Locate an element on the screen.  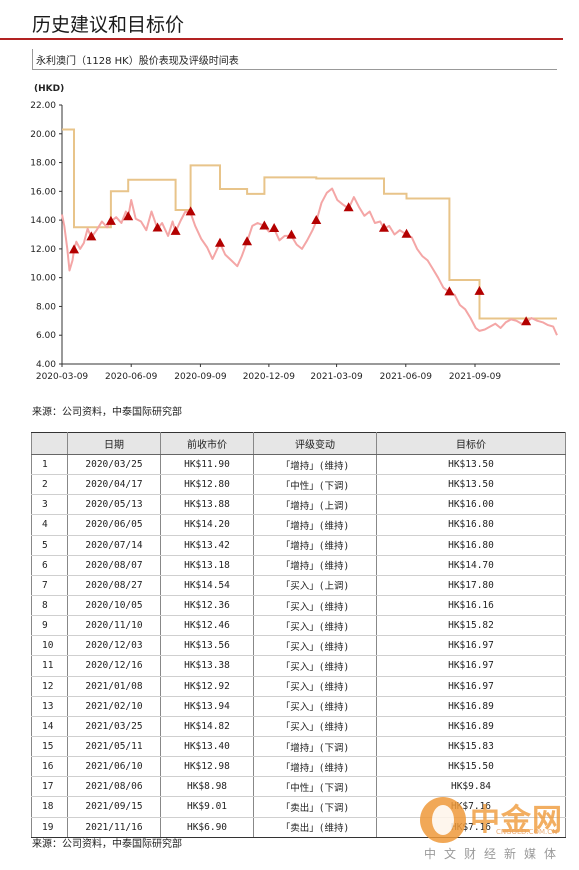
table-row: 5 2020/07/14 HK$13.42 「增持」(维持) HK$16.80 is located at coordinates (298, 545).